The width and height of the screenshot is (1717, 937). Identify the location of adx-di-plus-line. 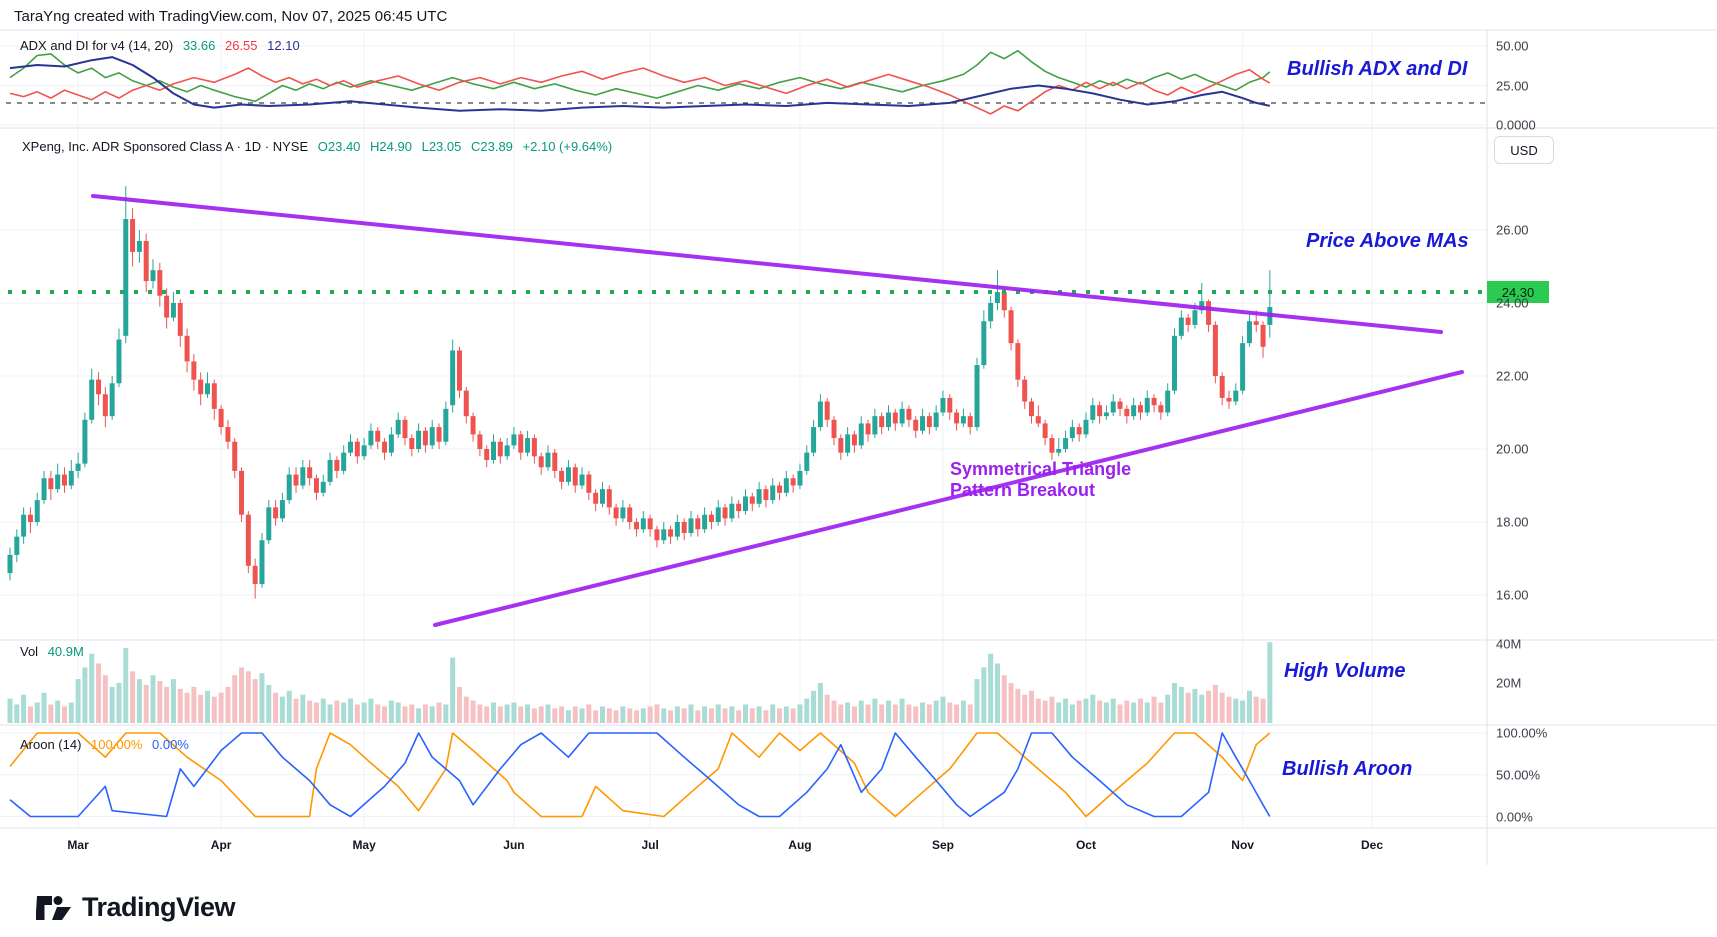
(640, 76).